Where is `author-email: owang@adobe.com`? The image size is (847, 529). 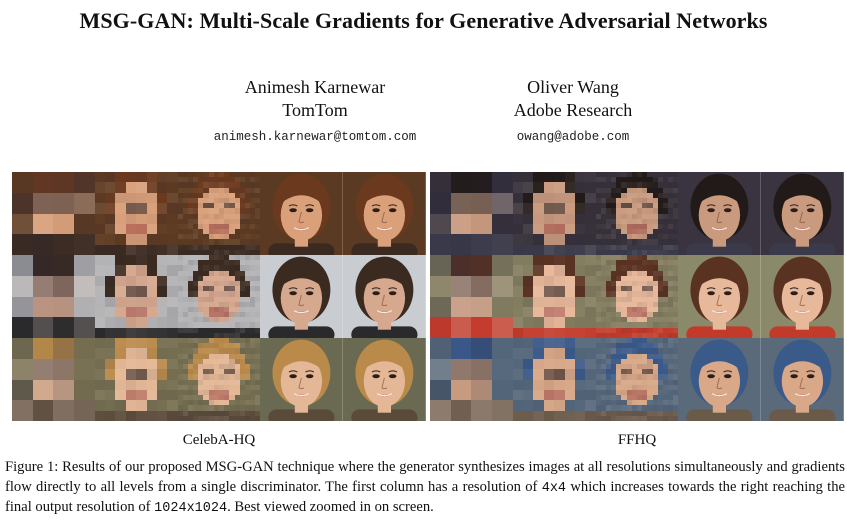
author-email: owang@adobe.com is located at coordinates (573, 137).